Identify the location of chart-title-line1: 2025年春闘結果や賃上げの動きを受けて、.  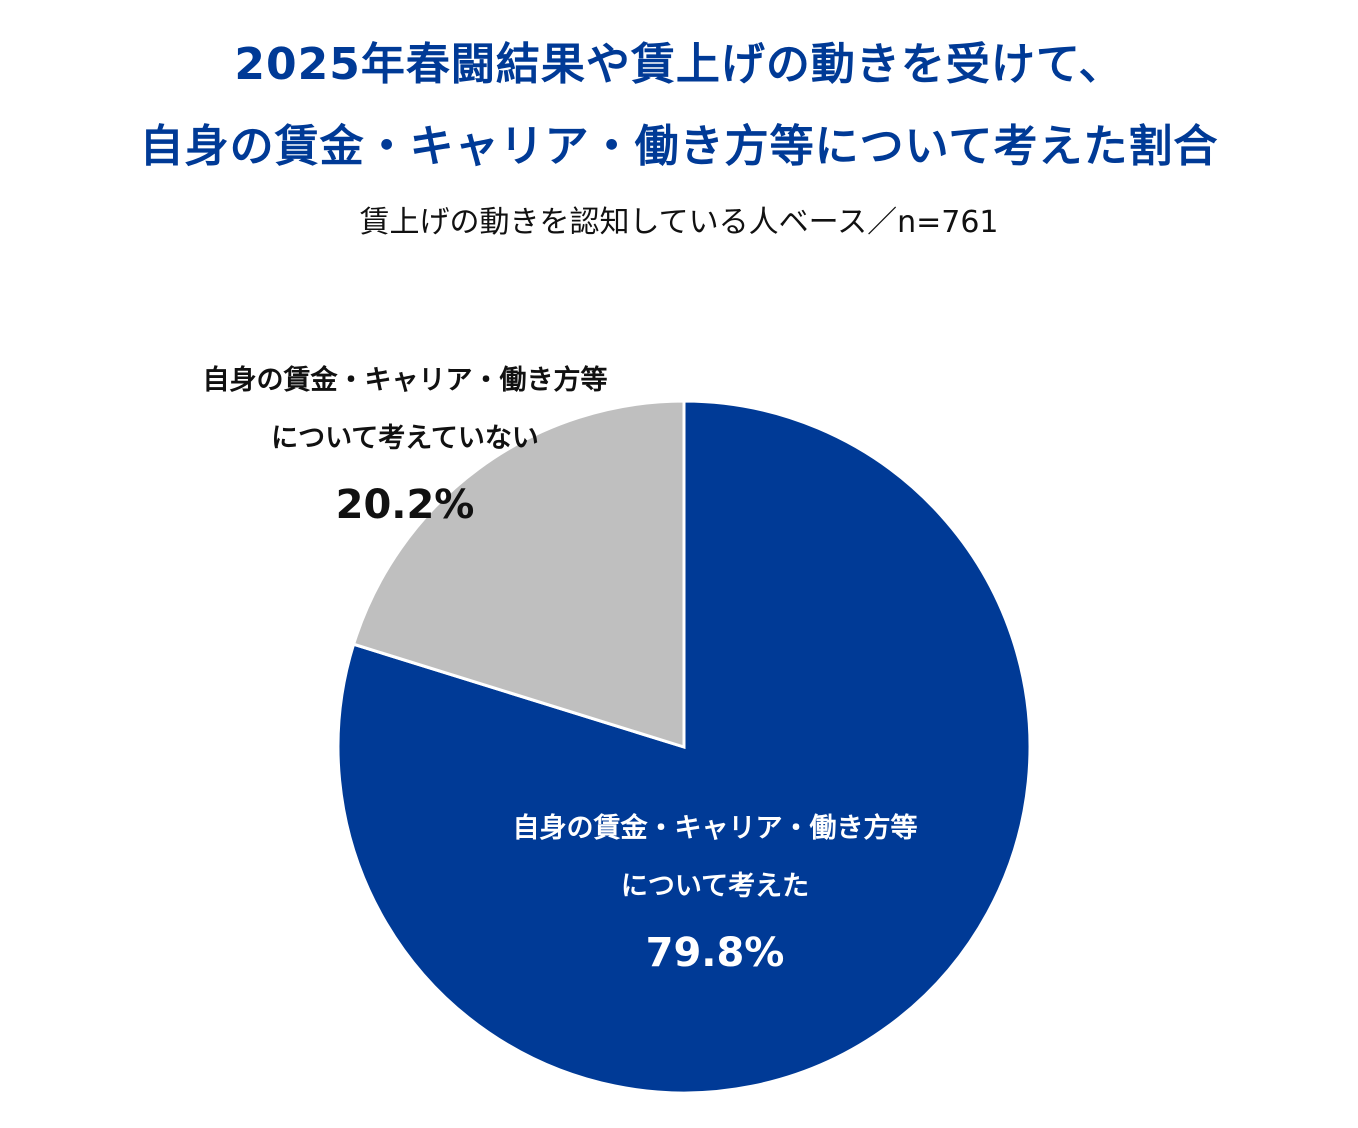
(679, 64).